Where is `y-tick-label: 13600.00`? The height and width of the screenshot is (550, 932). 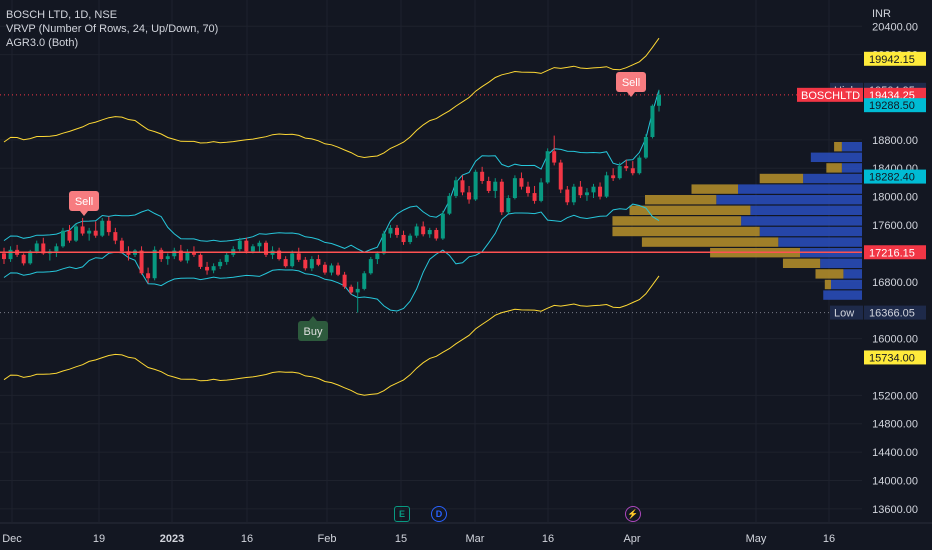
y-tick-label: 13600.00 is located at coordinates (895, 510).